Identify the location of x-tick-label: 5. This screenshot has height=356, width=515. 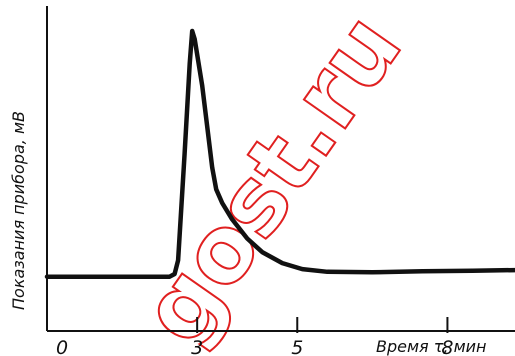
(297, 346).